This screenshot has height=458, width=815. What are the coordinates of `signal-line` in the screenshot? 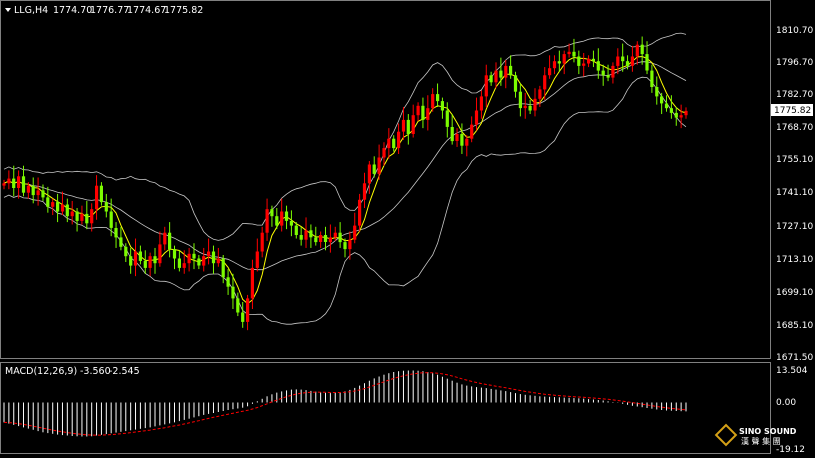 It's located at (345, 404).